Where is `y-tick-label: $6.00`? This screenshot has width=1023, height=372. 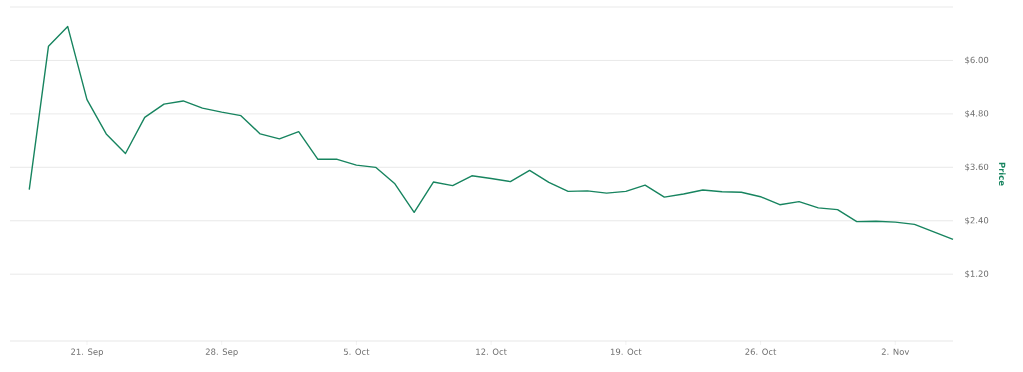
y-tick-label: $6.00 is located at coordinates (977, 60).